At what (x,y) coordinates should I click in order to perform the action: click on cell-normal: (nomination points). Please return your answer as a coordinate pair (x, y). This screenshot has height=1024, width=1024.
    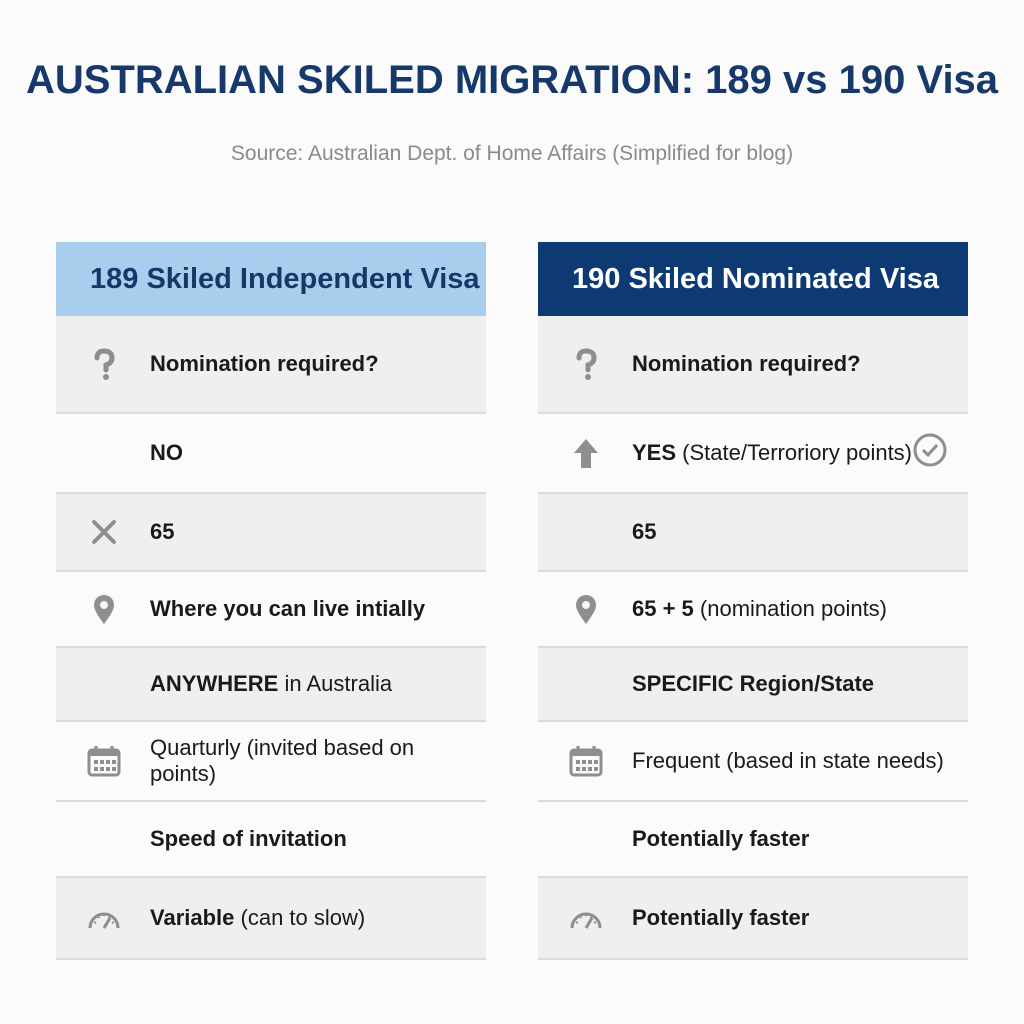
    Looking at the image, I should click on (793, 608).